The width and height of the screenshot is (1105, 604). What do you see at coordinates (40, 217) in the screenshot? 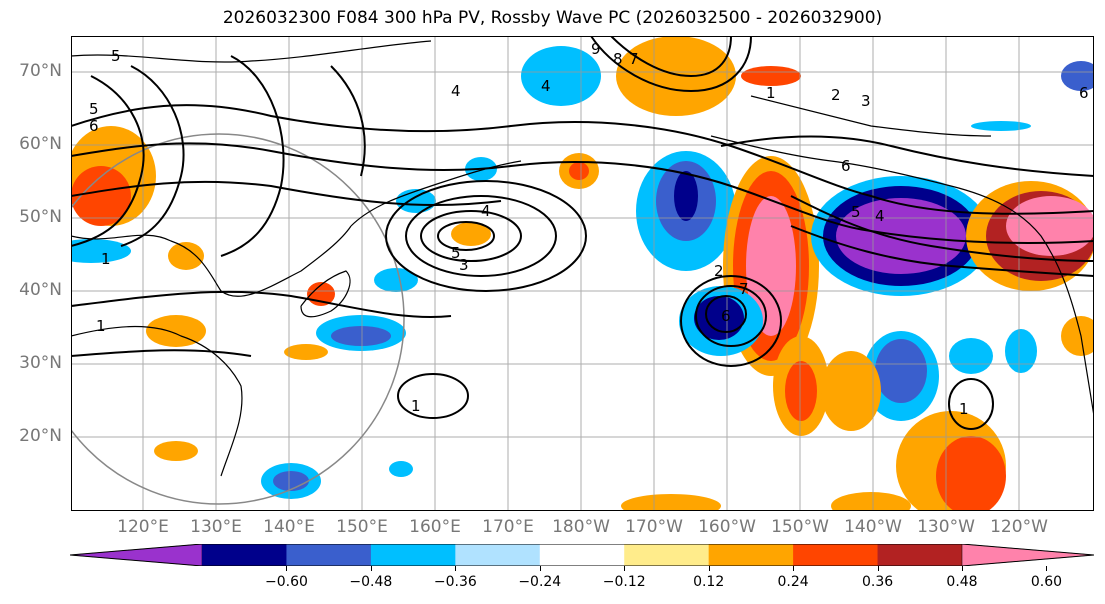
I see `lat-label: 50°N` at bounding box center [40, 217].